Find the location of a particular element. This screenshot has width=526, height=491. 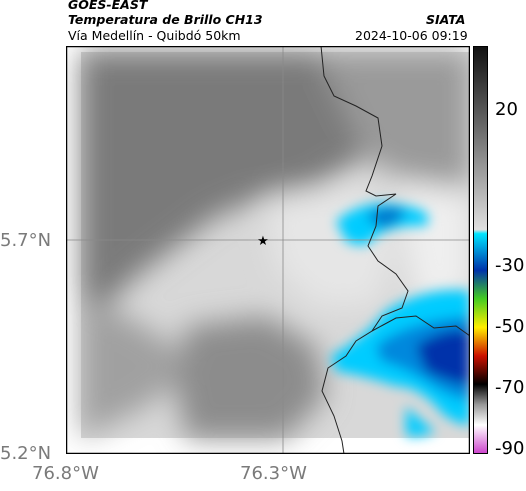

lon-tick-76-8: 76.8°W is located at coordinates (65, 473).